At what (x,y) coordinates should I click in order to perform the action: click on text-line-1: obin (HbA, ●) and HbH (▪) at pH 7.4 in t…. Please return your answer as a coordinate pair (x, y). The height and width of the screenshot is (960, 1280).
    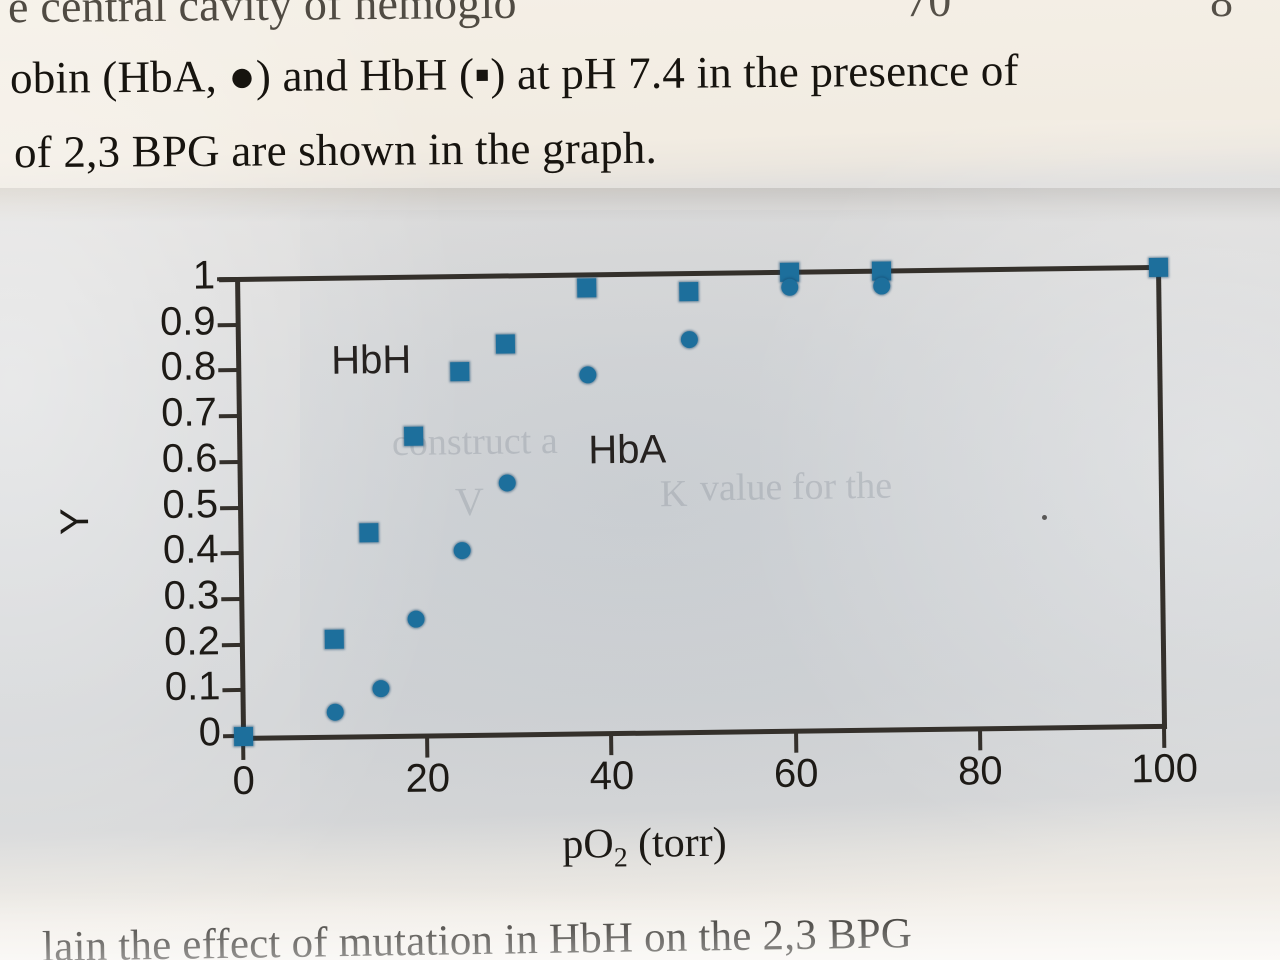
    Looking at the image, I should click on (514, 74).